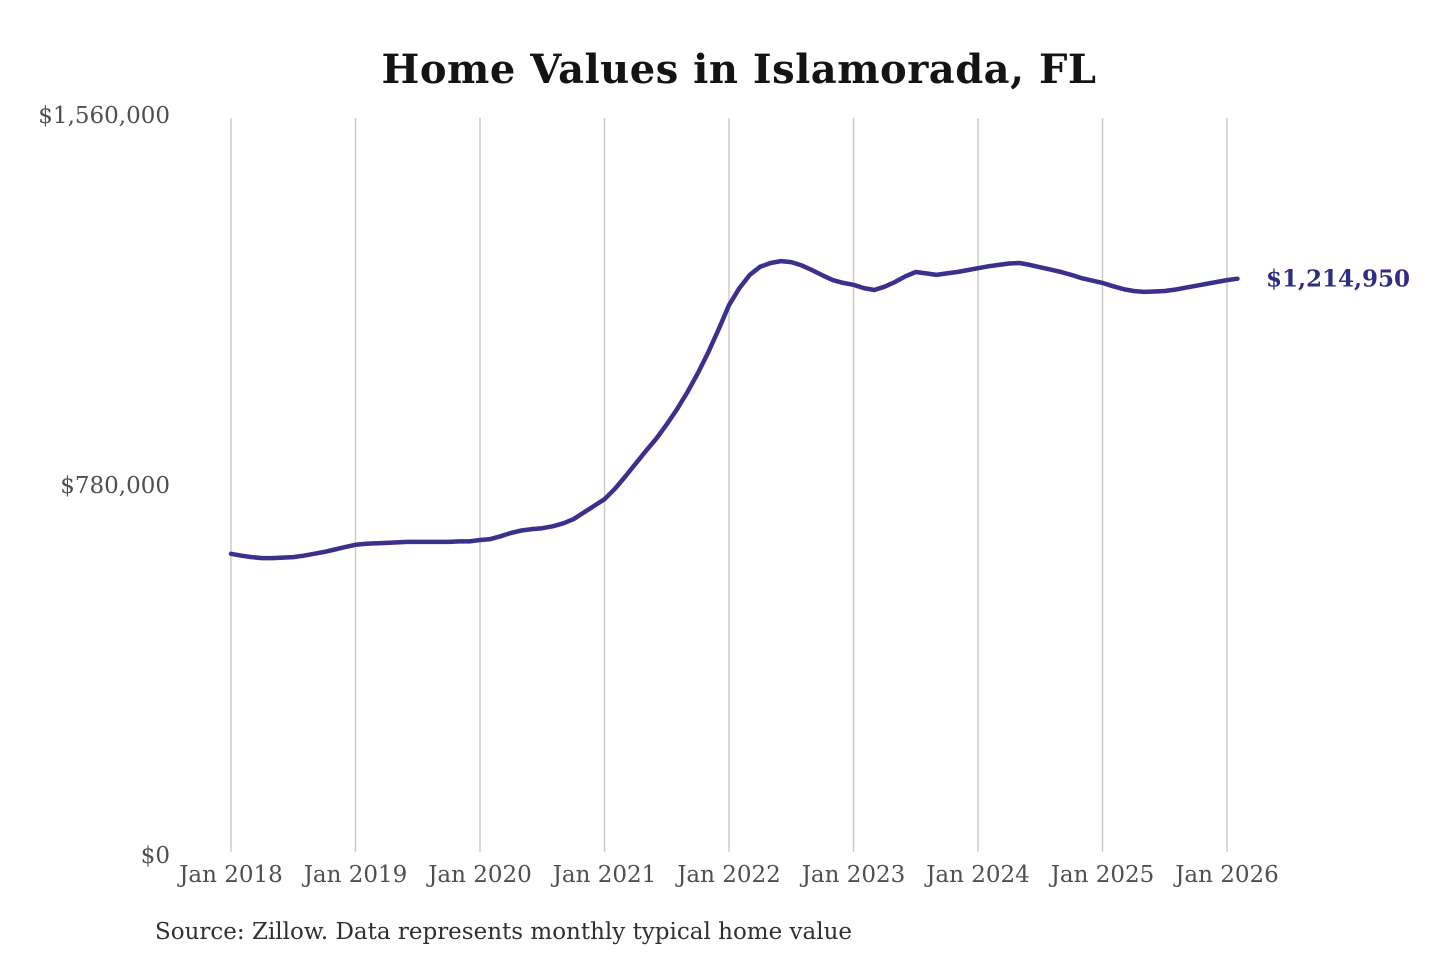 The width and height of the screenshot is (1440, 960). Describe the element at coordinates (115, 486) in the screenshot. I see `y-tick-label: $780,000` at that location.